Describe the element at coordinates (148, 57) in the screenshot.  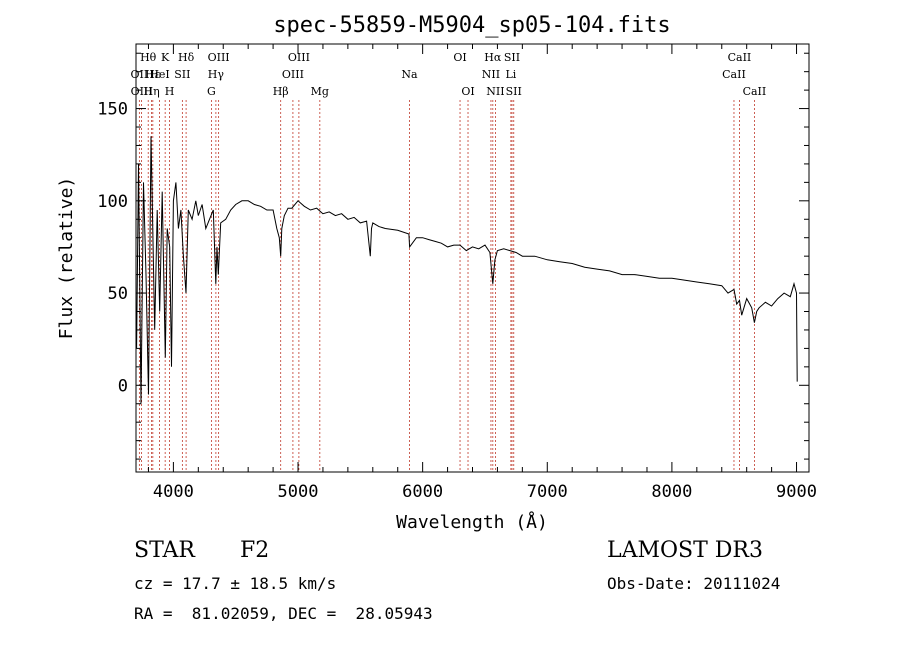
I see `line-marker-label: Hθ` at that location.